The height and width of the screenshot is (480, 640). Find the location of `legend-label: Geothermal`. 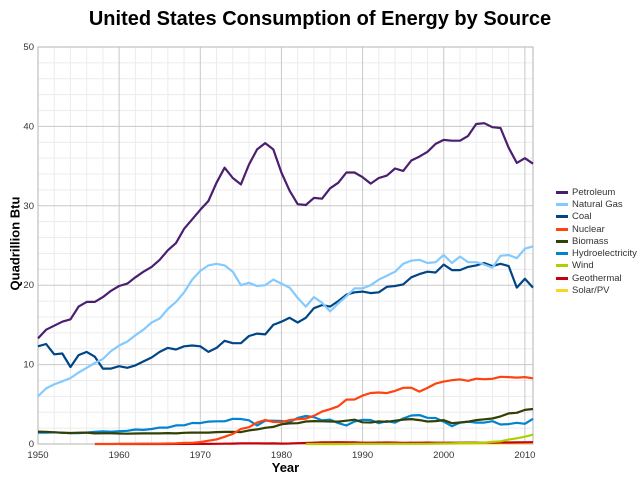

legend-label: Geothermal is located at coordinates (597, 278).